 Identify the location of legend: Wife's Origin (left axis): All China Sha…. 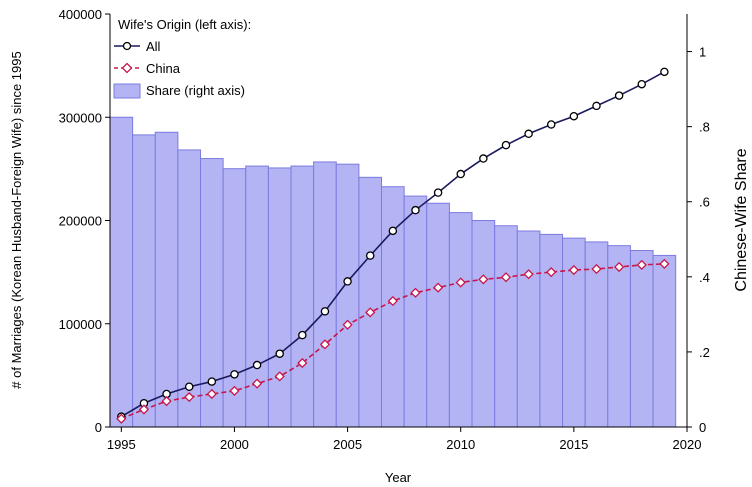
(182, 58).